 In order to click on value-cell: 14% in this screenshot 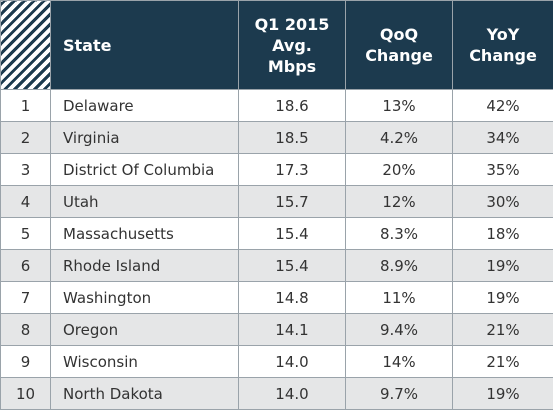, I will do `click(399, 362)`.